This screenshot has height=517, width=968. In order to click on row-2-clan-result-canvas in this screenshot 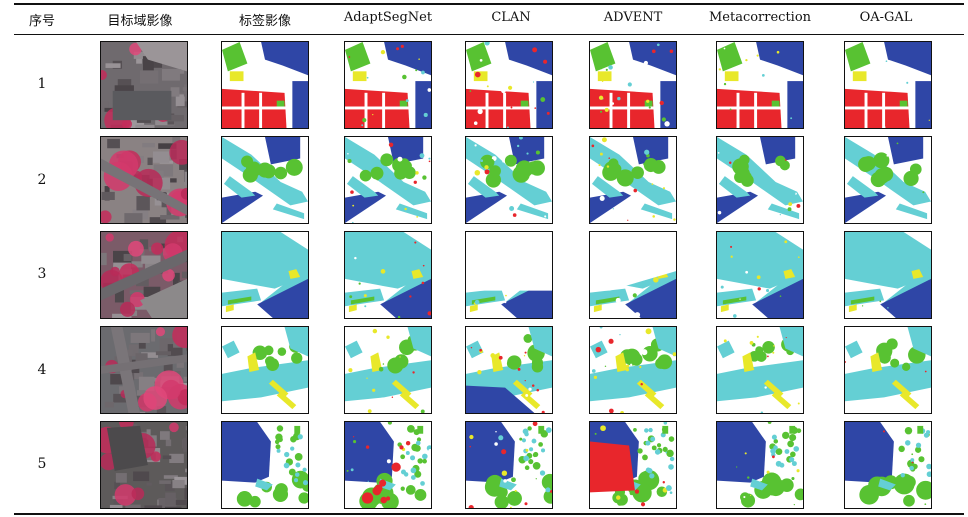, I will do `click(509, 180)`.